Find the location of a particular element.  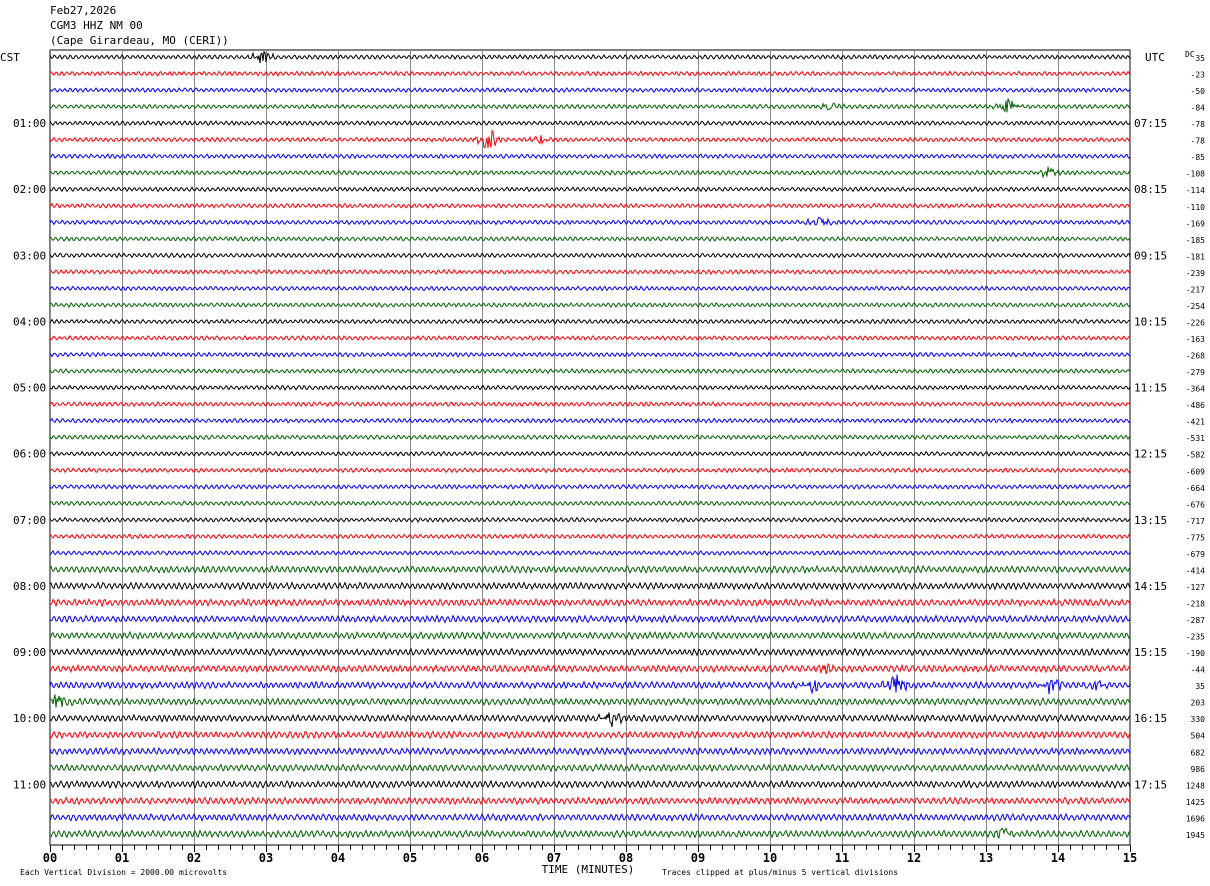

dc-offset-label: 35 is located at coordinates (1200, 58).